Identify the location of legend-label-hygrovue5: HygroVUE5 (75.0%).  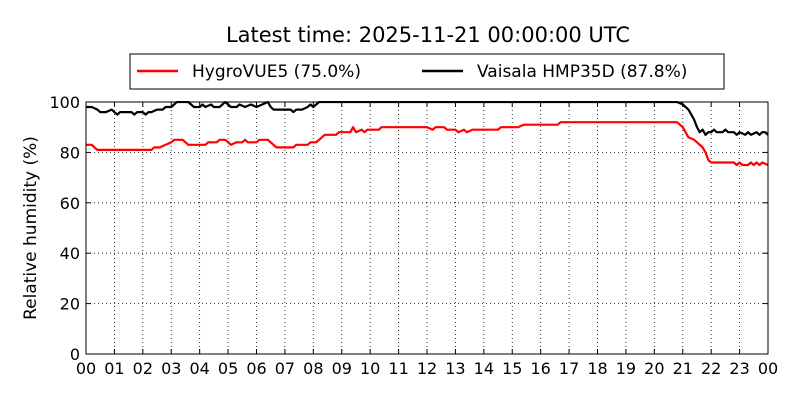
(276, 72).